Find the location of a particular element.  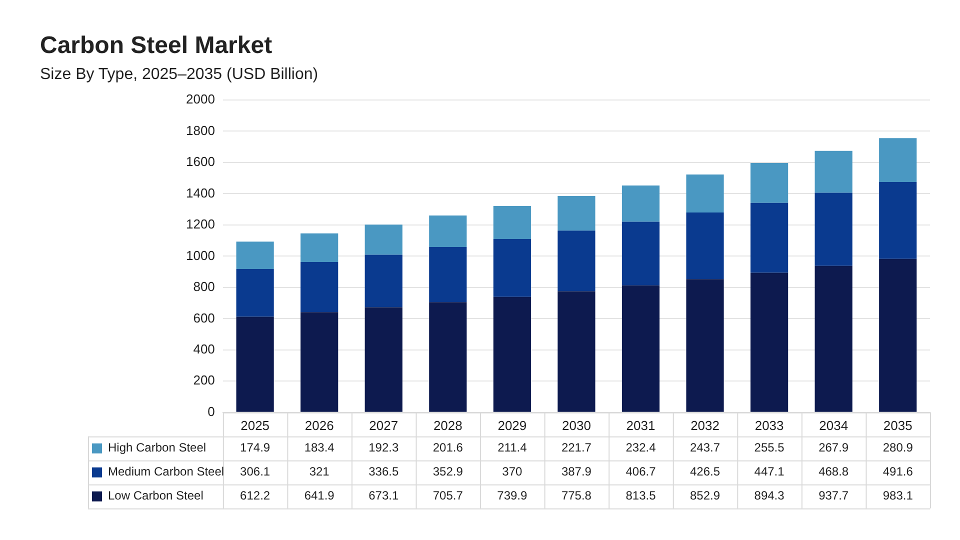

chart-subtitle: Size By Type, 2025–2035 (USD Billion) is located at coordinates (179, 75).